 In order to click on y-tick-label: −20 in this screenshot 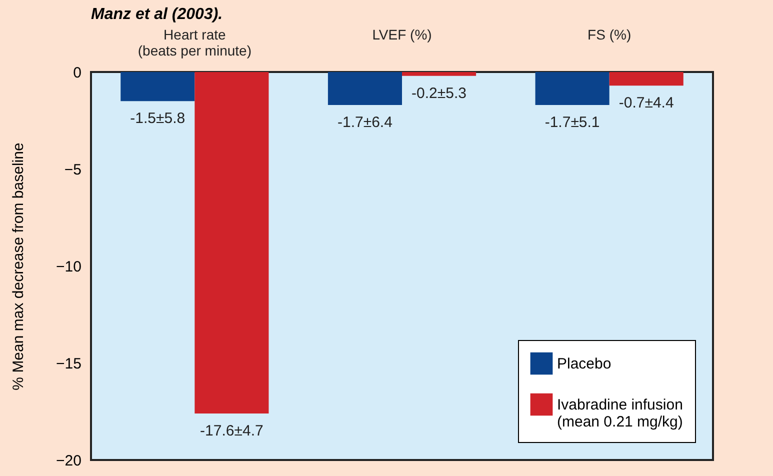, I will do `click(69, 461)`.